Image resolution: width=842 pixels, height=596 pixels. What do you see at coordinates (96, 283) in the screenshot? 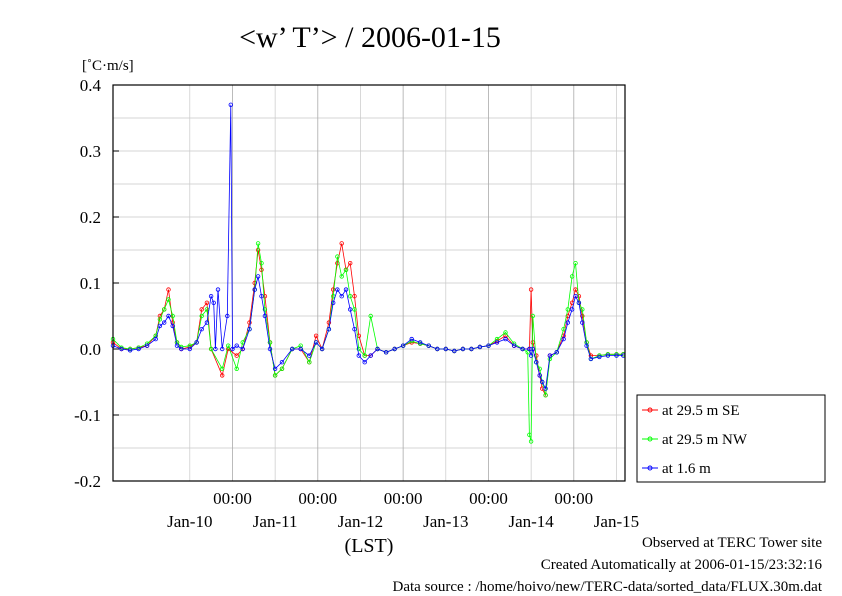
I see `y-tick-labels: 0.4 0.3 0.2 0.1 0.0 -0.1 -0.2` at bounding box center [96, 283].